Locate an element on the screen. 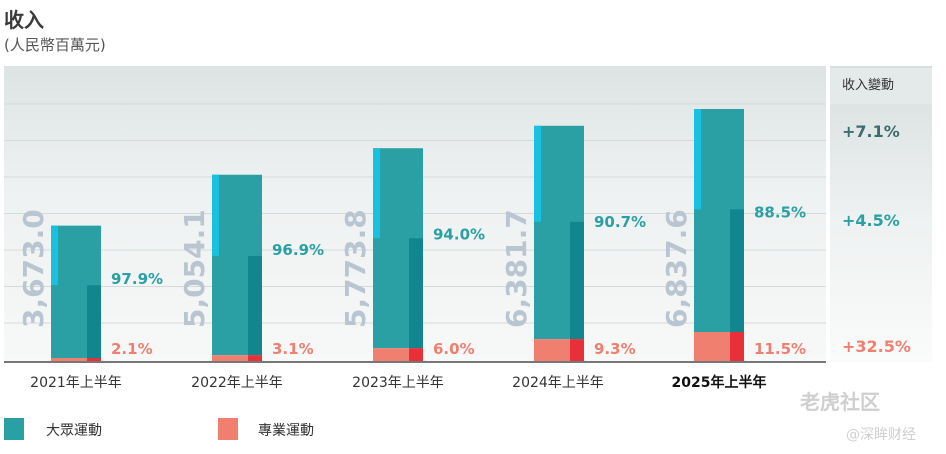 The height and width of the screenshot is (454, 946). change-panel-header is located at coordinates (881, 86).